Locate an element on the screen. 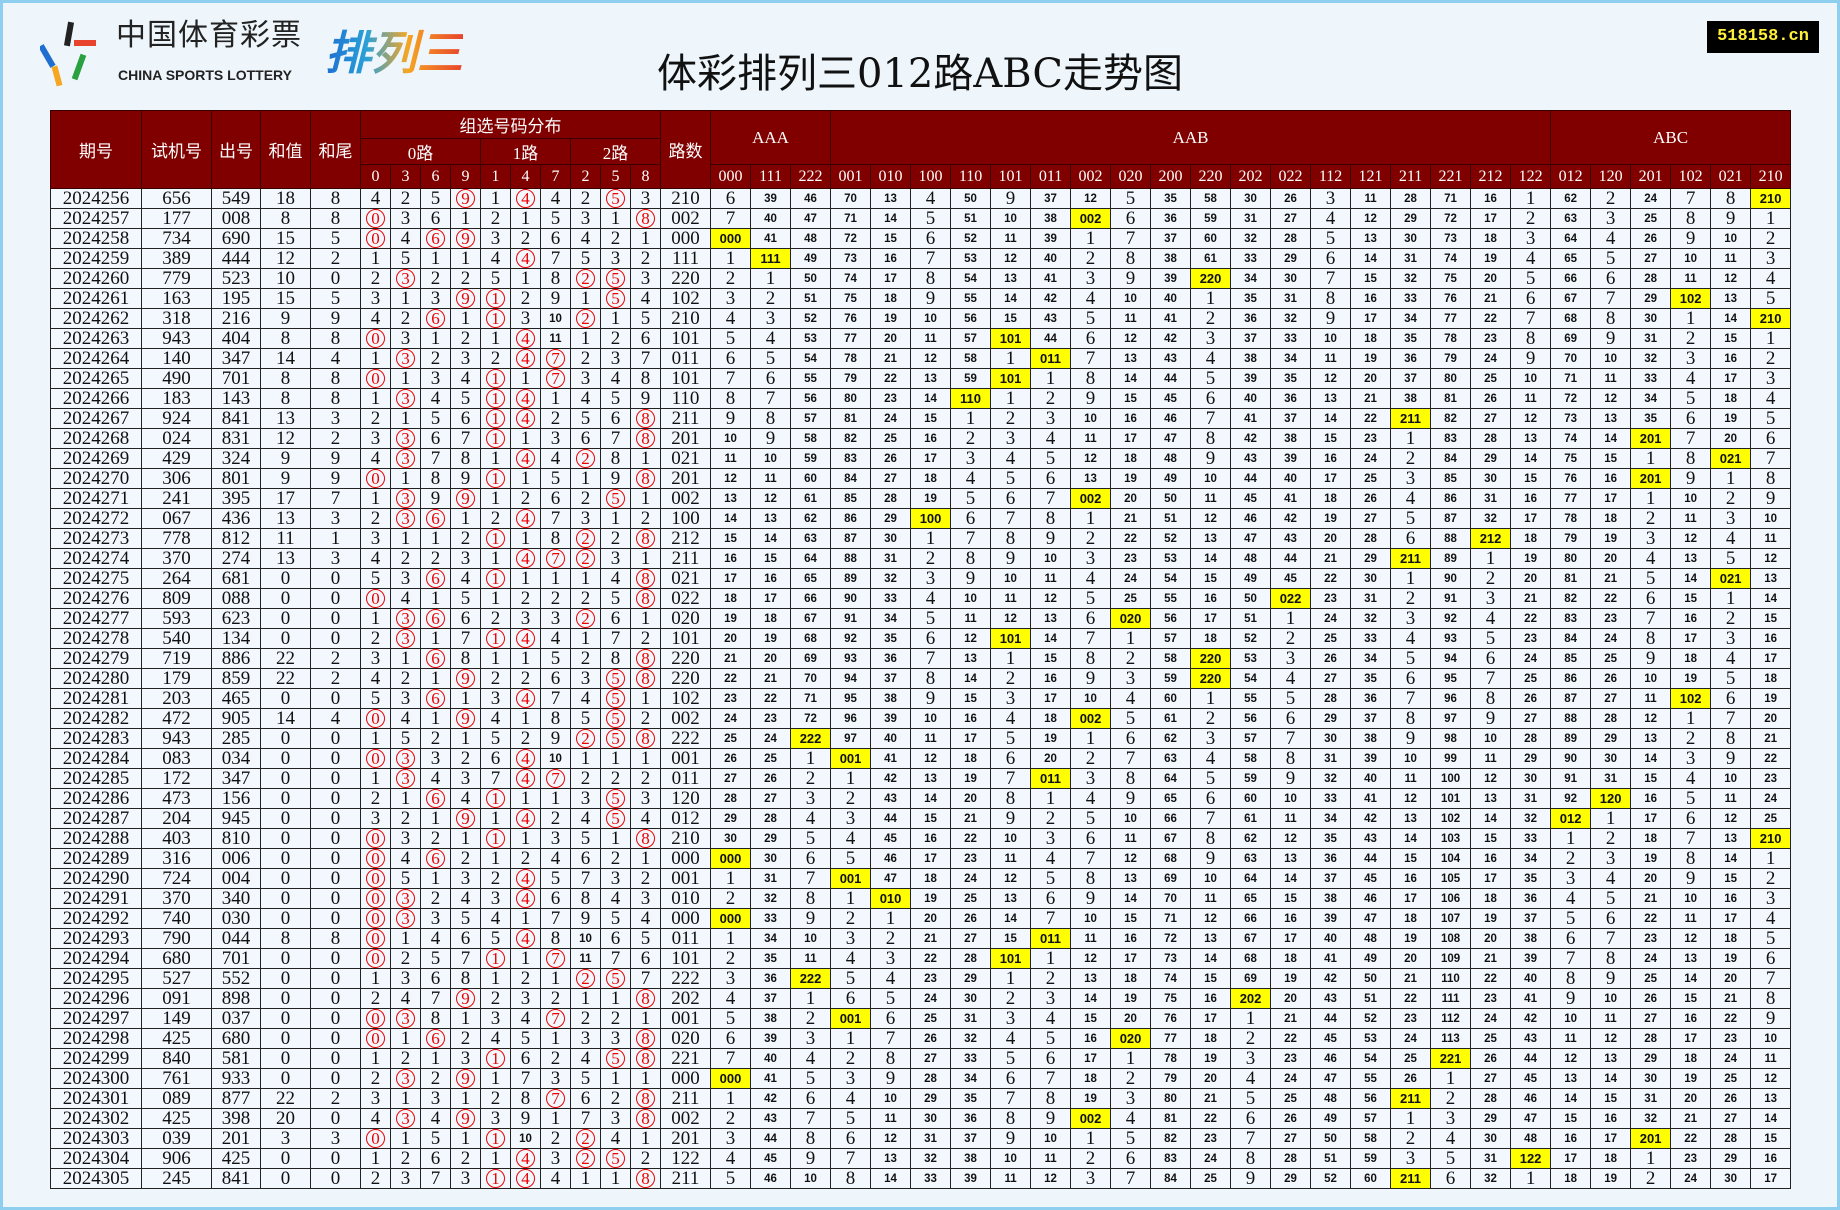 This screenshot has height=1210, width=1840. circled-digit: 0 is located at coordinates (375, 478).